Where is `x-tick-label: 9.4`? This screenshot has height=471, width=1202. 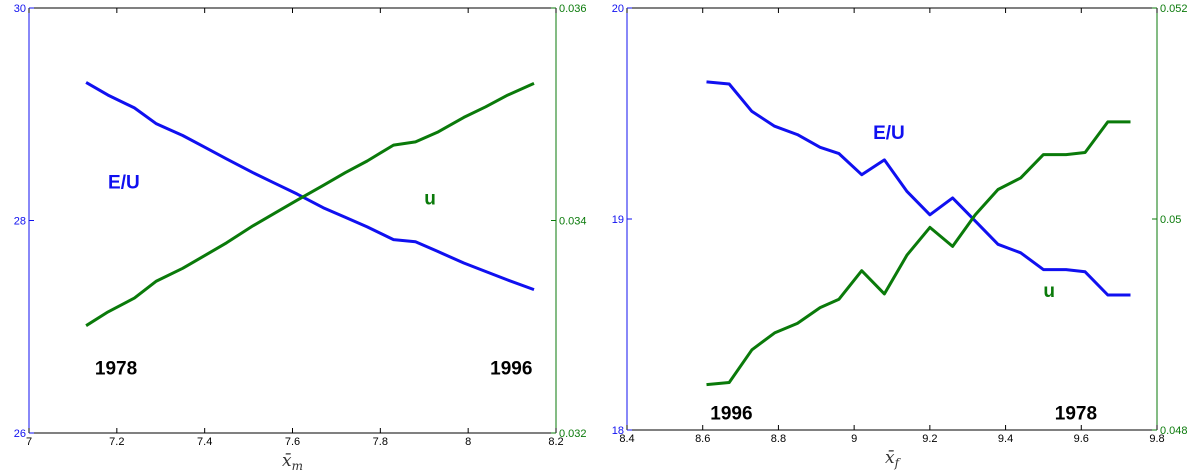
x-tick-label: 9.4 is located at coordinates (1005, 439).